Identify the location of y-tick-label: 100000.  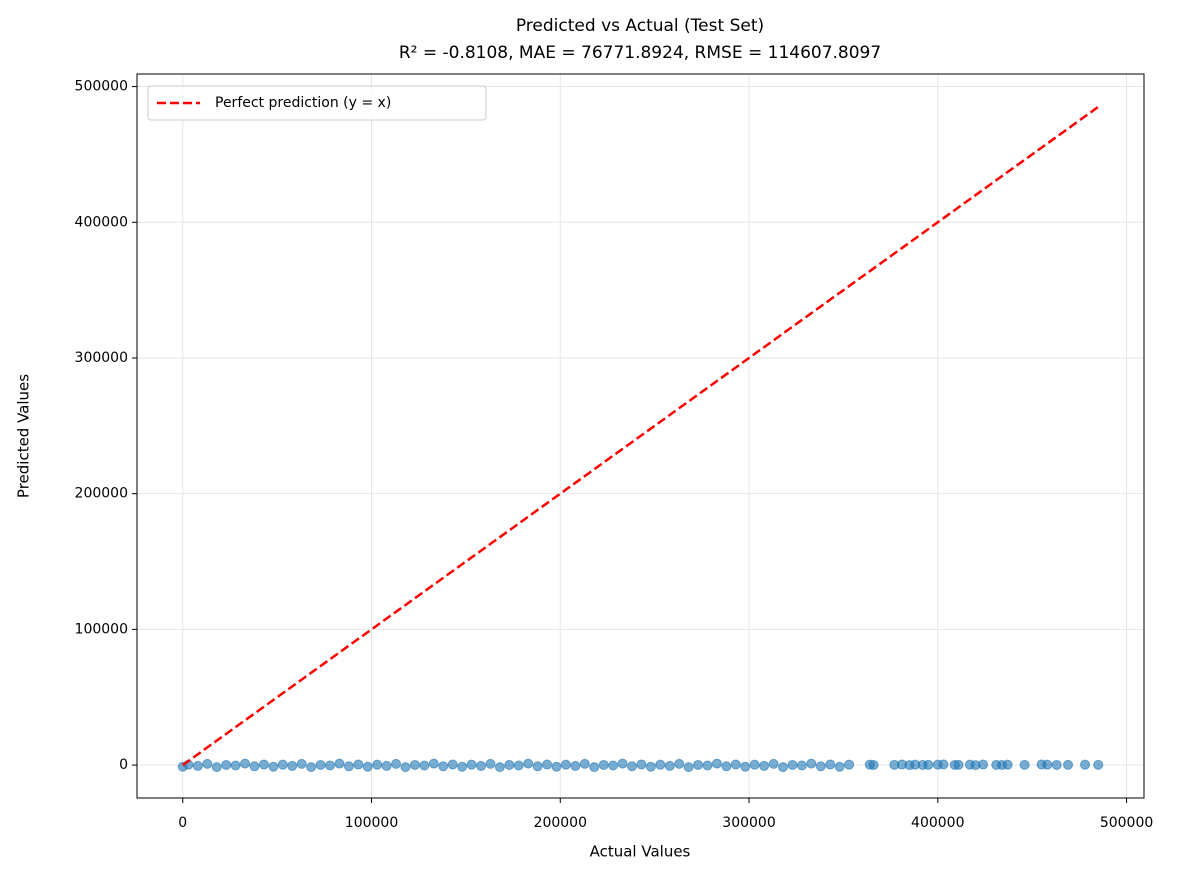
(101, 629).